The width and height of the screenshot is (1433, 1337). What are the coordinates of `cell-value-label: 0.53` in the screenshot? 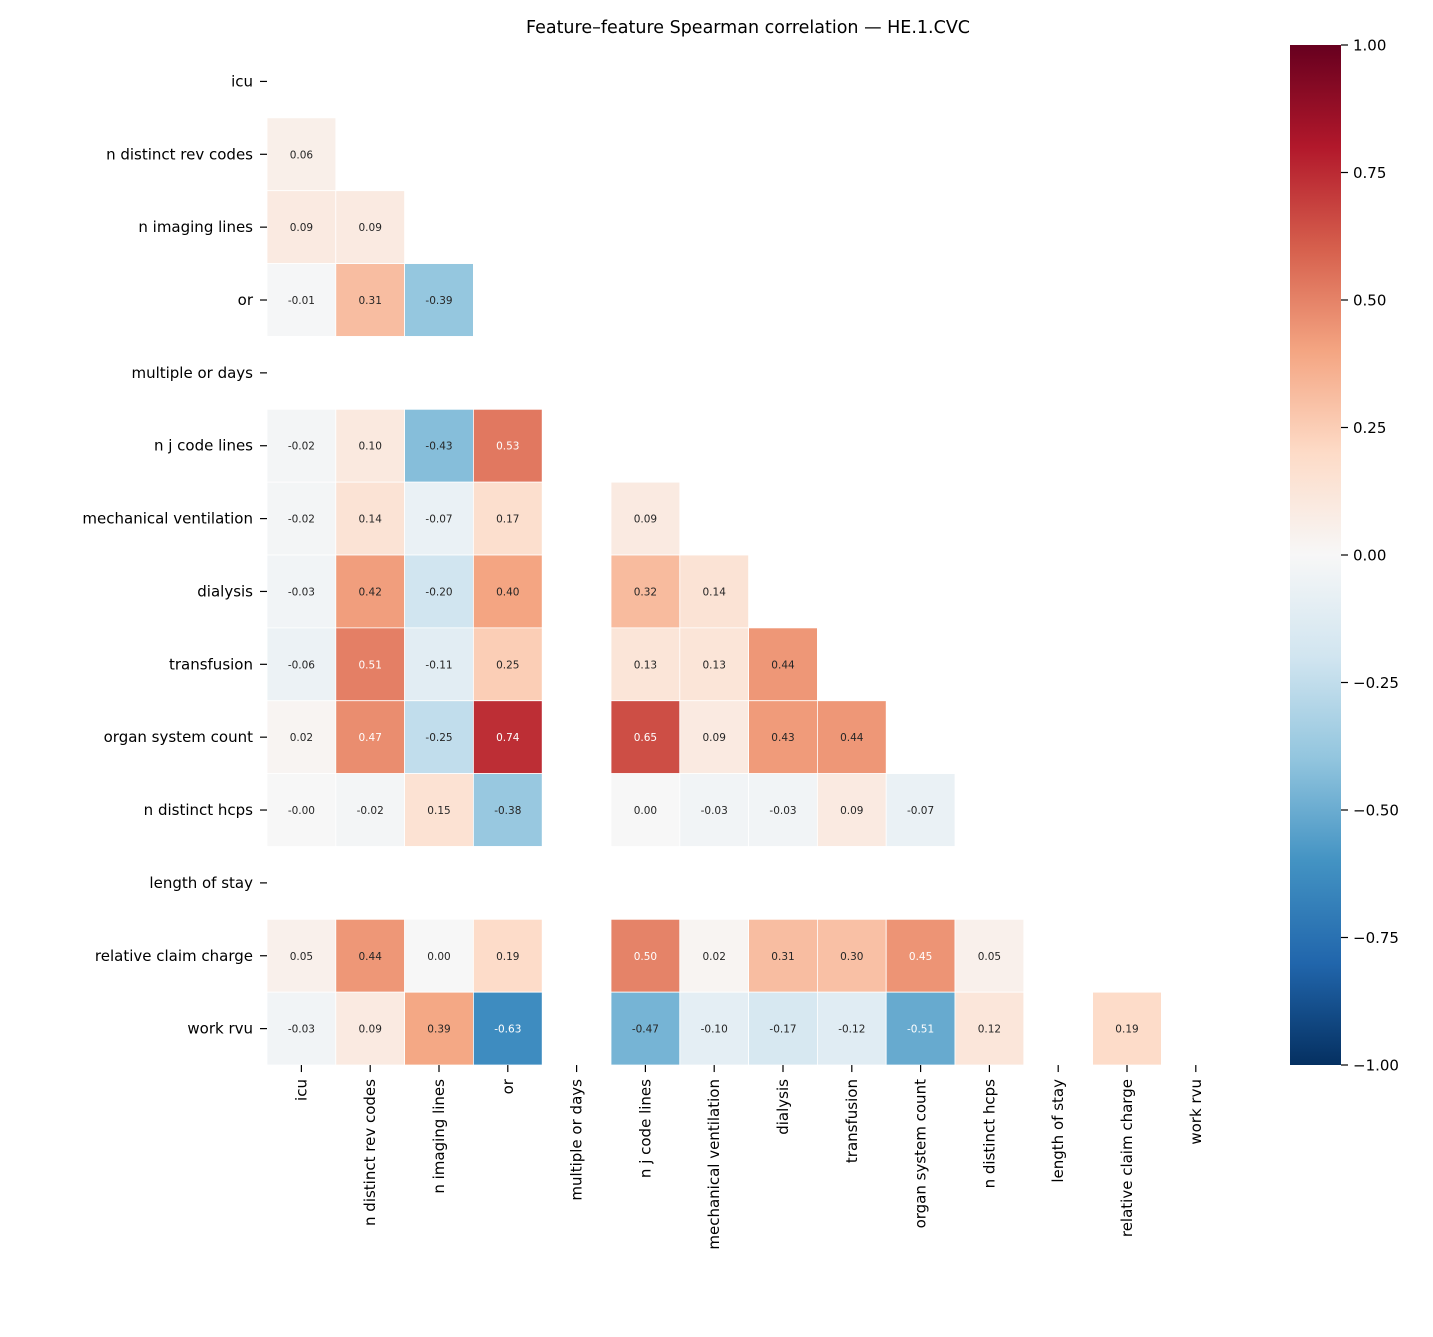 It's located at (507, 447).